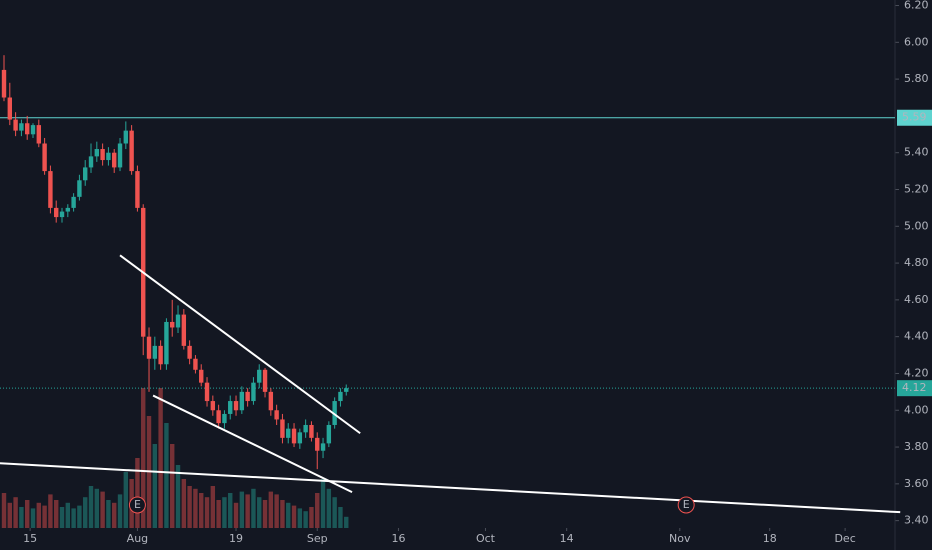  Describe the element at coordinates (916, 336) in the screenshot. I see `y-tick-label: 4.40` at that location.